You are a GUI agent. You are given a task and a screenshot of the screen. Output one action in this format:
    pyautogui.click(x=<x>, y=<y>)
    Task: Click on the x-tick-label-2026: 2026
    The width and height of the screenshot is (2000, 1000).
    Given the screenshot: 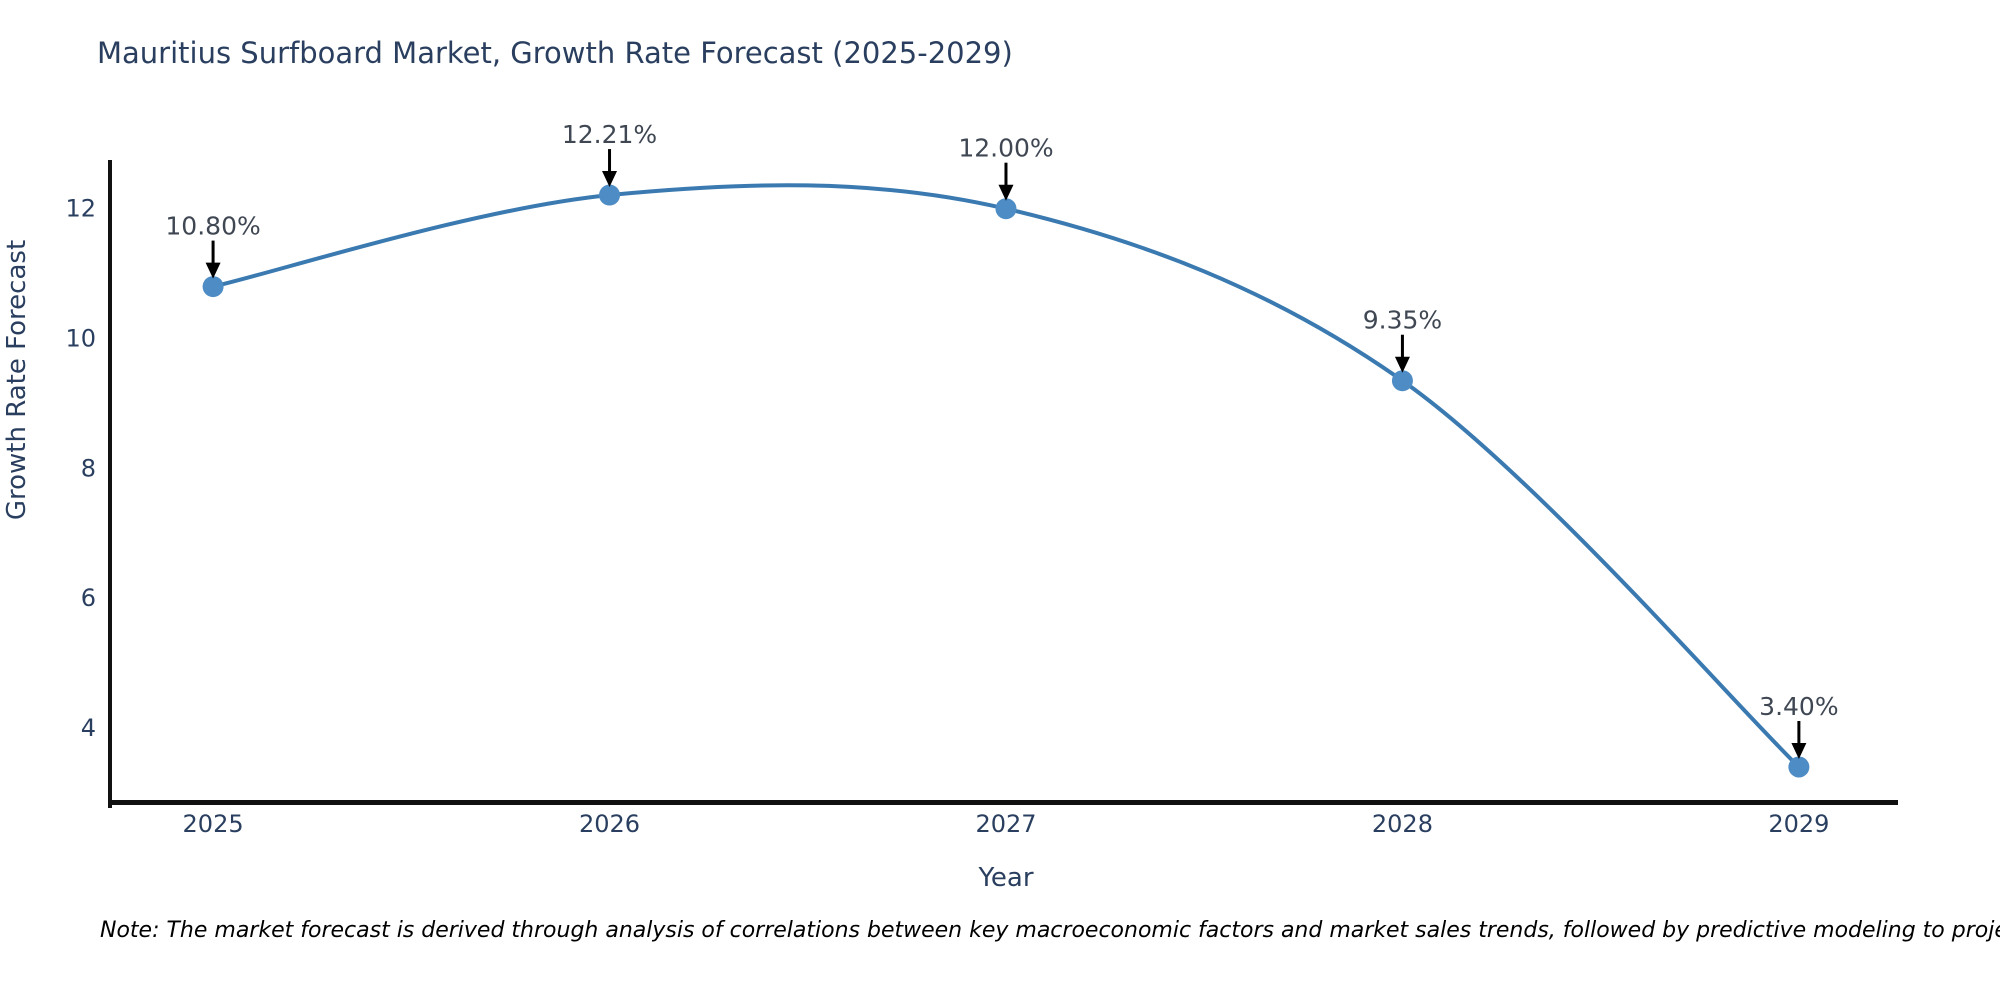 What is the action you would take?
    pyautogui.click(x=609, y=824)
    